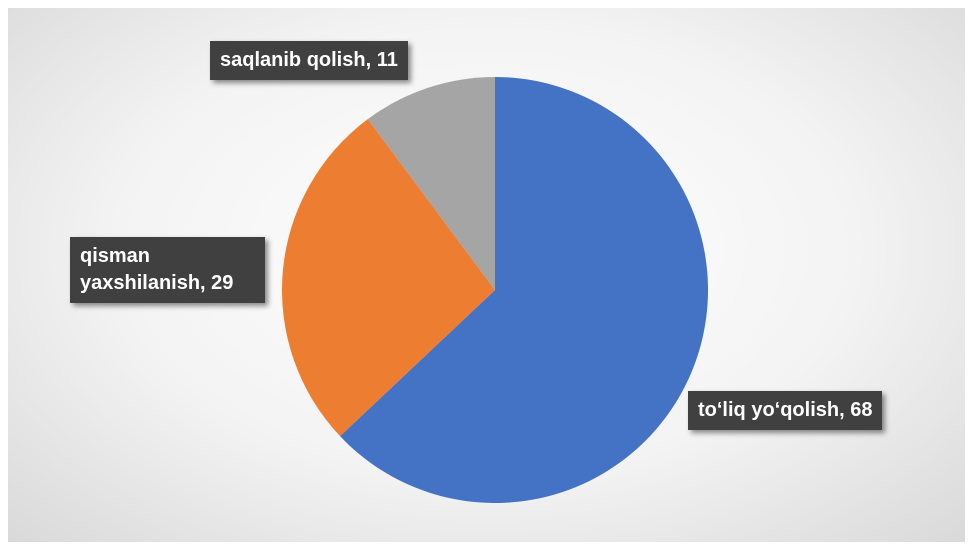 This screenshot has height=550, width=972. What do you see at coordinates (785, 410) in the screenshot?
I see `data-label: to‘liq yo‘qolish, 68` at bounding box center [785, 410].